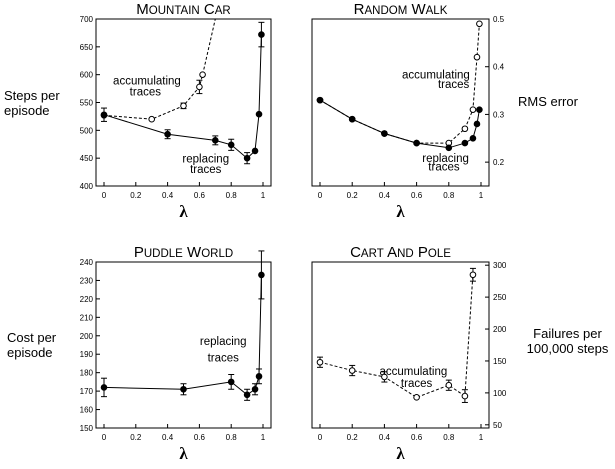 This screenshot has width=615, height=469. What do you see at coordinates (437, 11) in the screenshot?
I see `title-letters: ALK` at bounding box center [437, 11].